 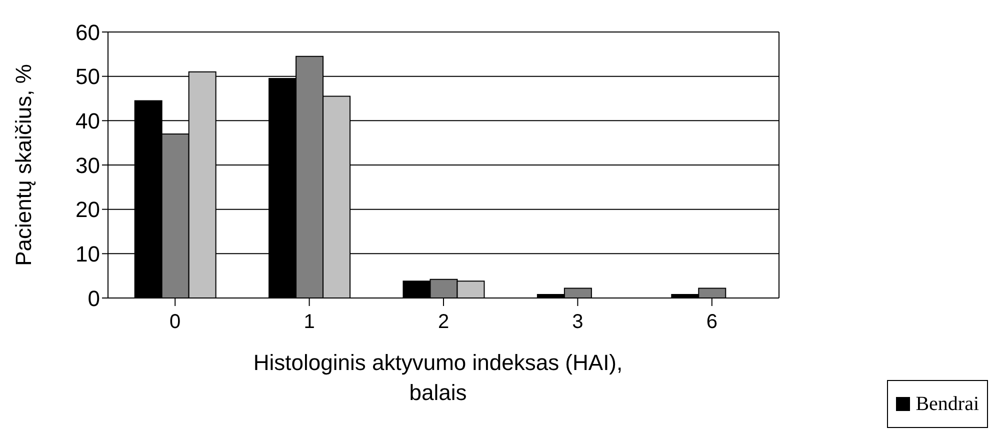 What do you see at coordinates (309, 322) in the screenshot?
I see `x-tick-label: 1` at bounding box center [309, 322].